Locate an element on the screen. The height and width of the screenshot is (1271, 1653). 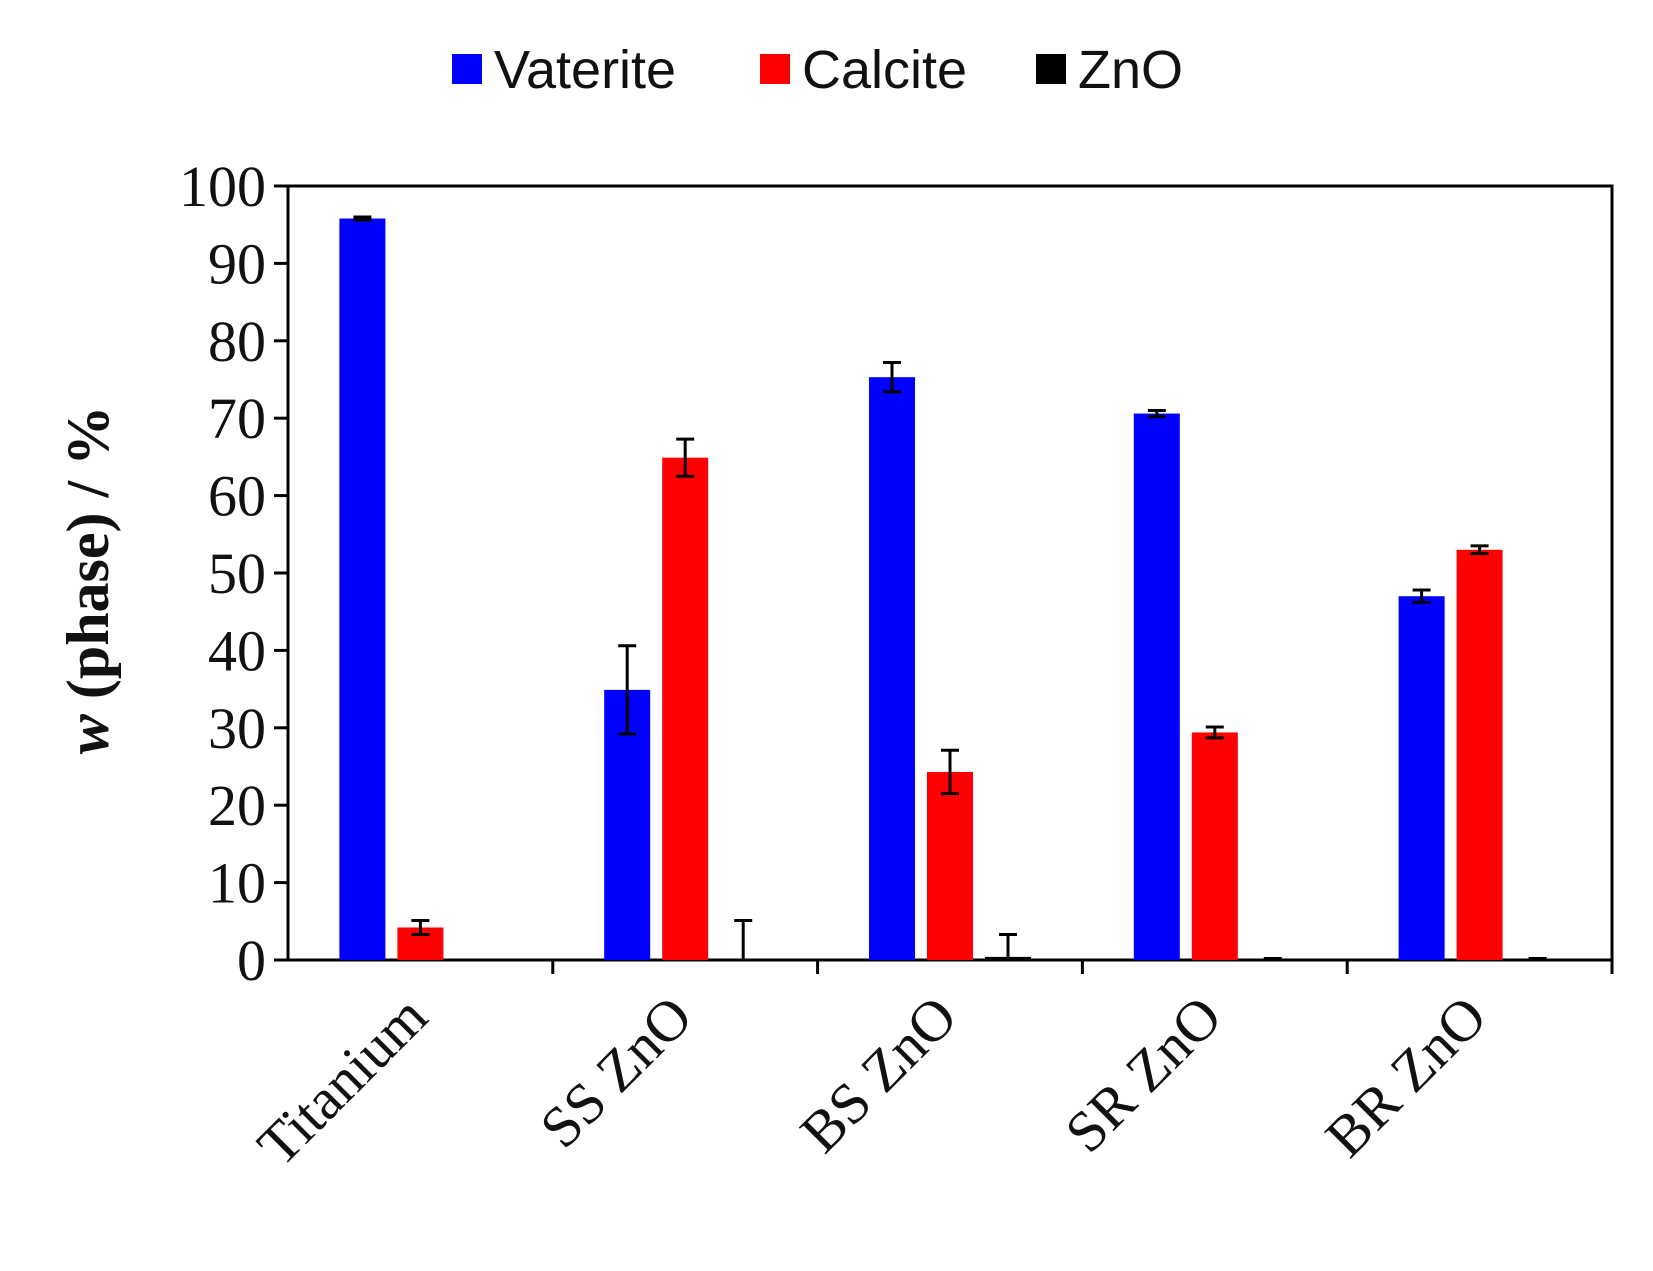
legend-item-calcite: Calcite is located at coordinates (863, 70).